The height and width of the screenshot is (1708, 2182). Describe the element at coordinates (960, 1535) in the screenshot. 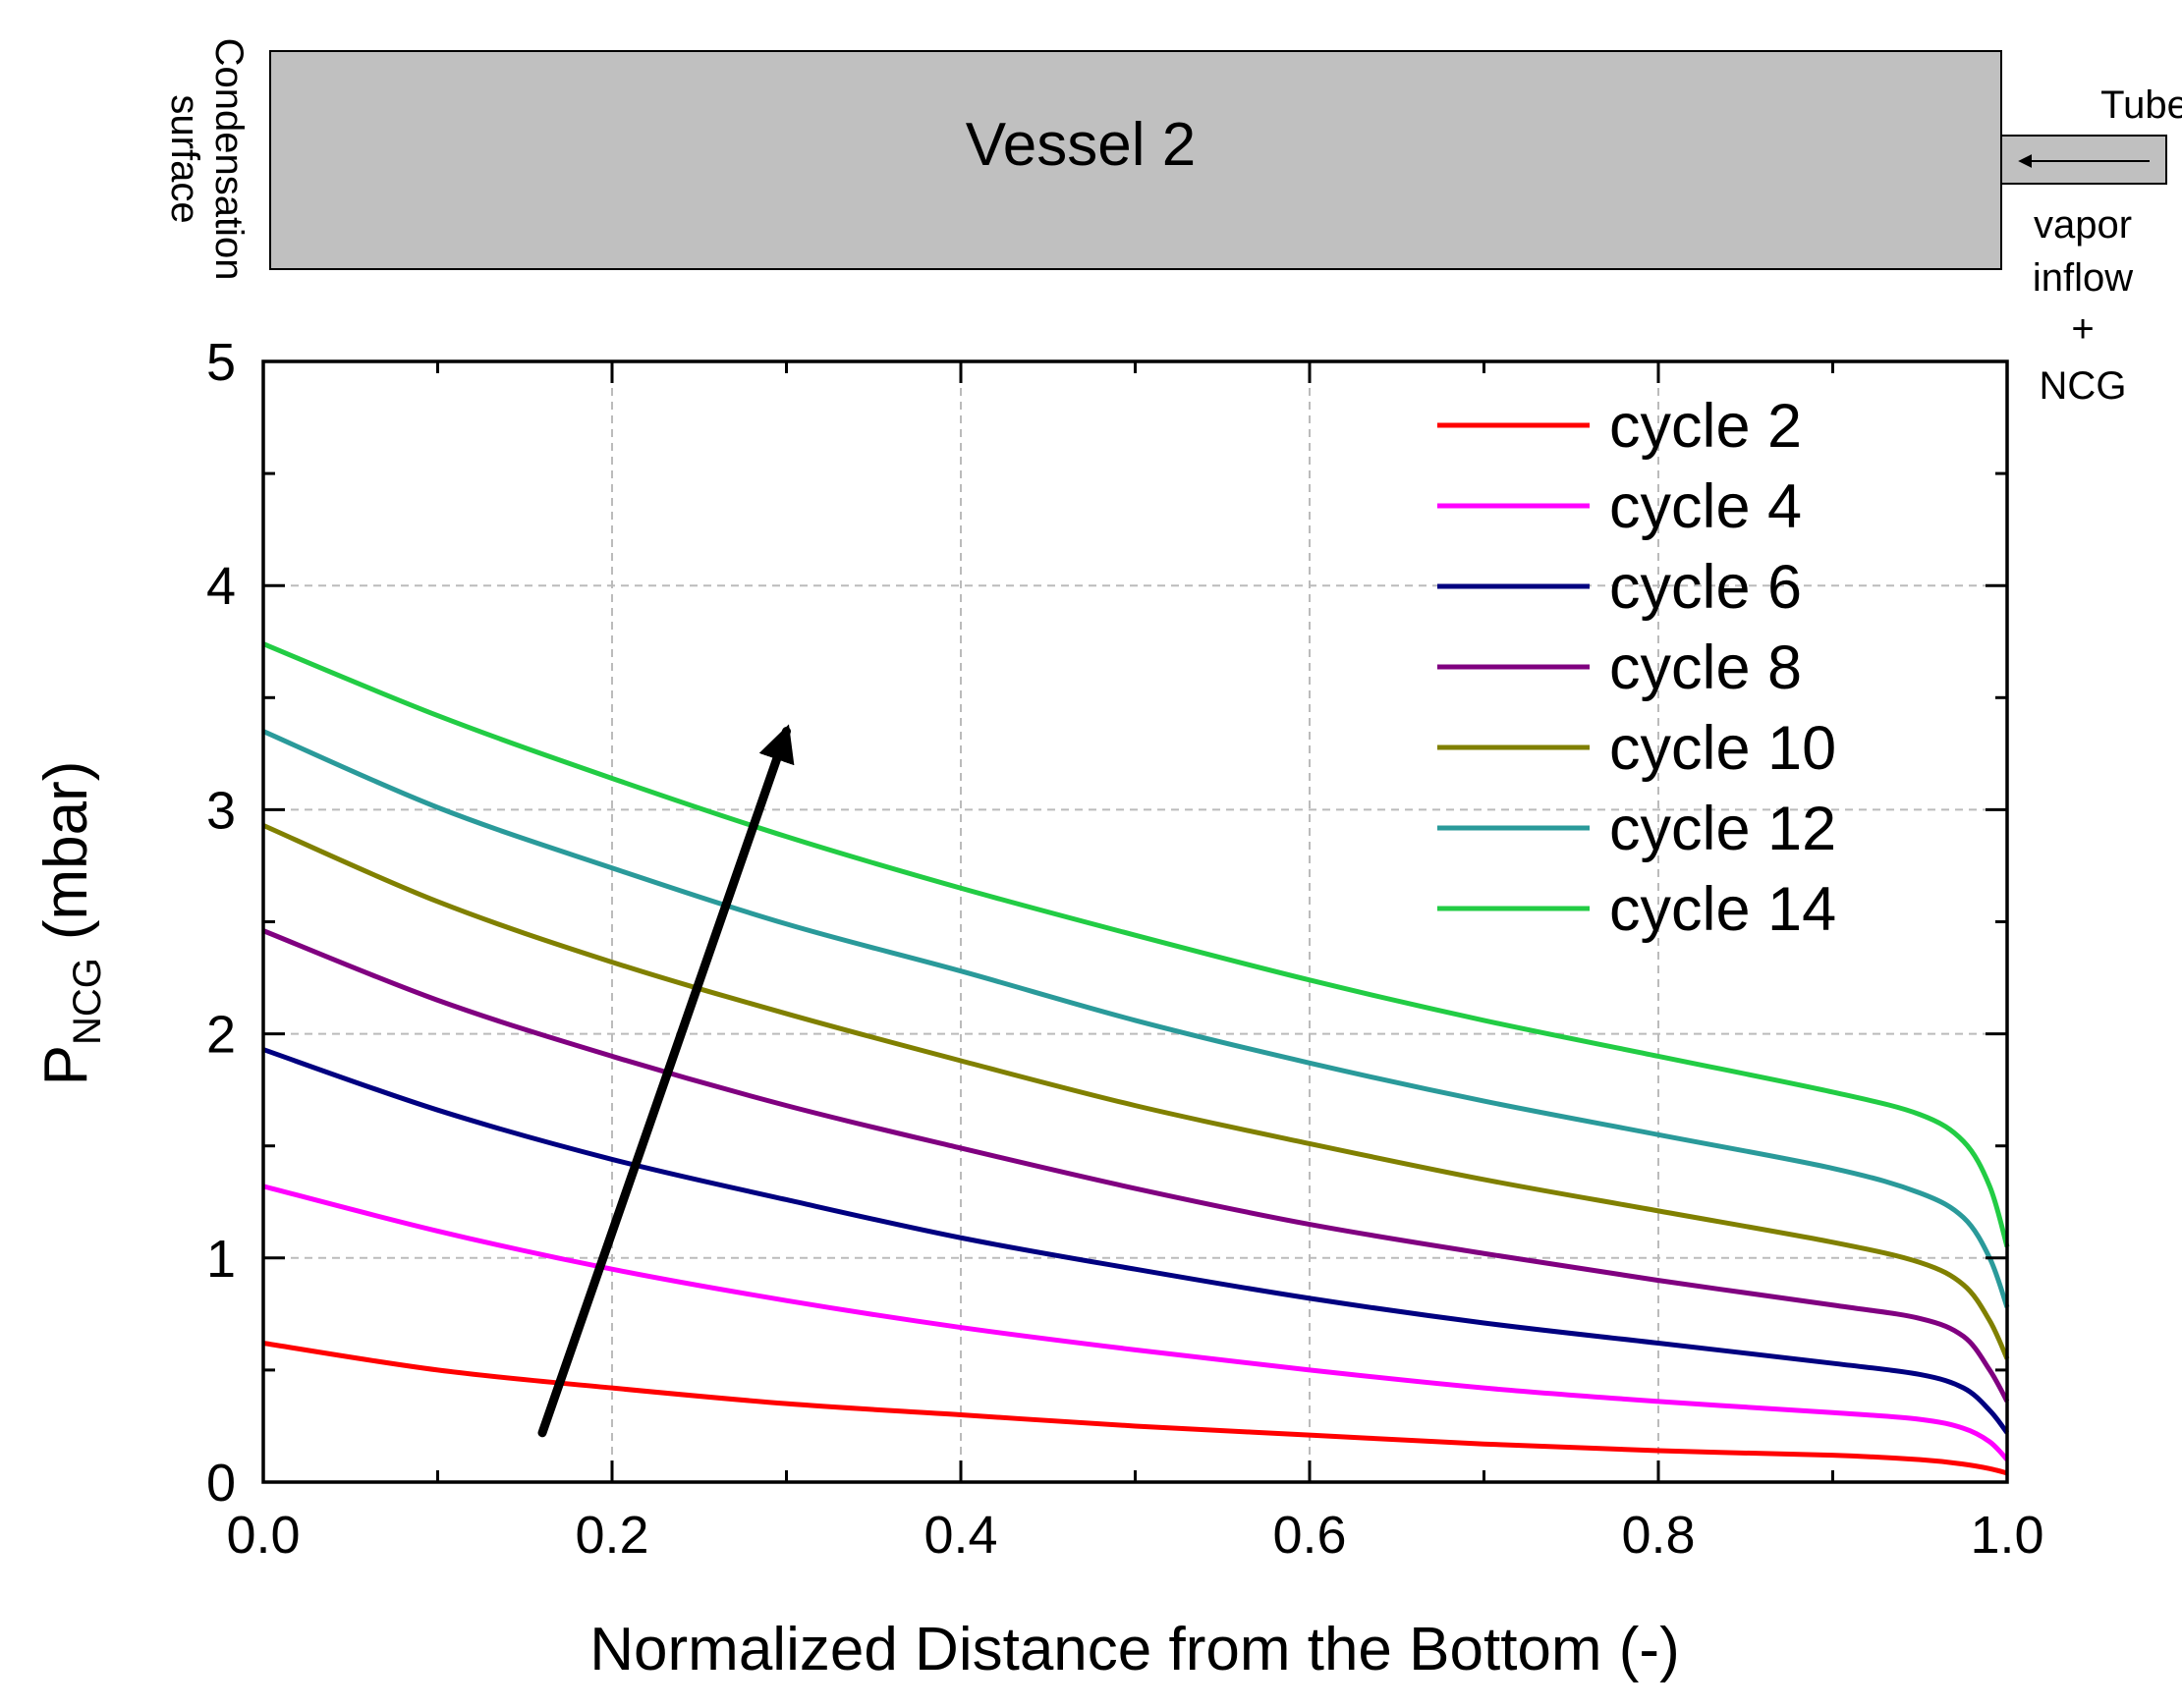

I see `x-tick-label: 0.4` at that location.